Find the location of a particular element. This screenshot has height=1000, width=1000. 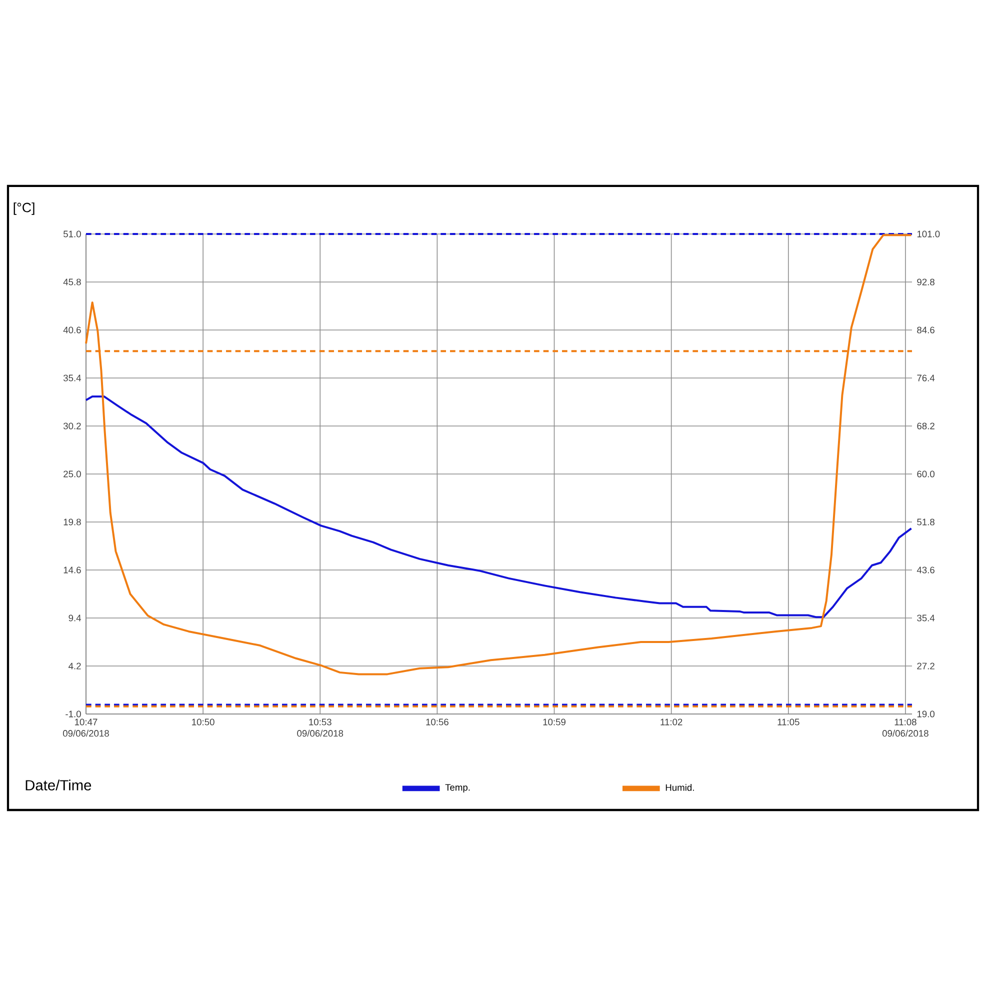

x-tick-label: 10:53 09/06/2018 is located at coordinates (320, 727).